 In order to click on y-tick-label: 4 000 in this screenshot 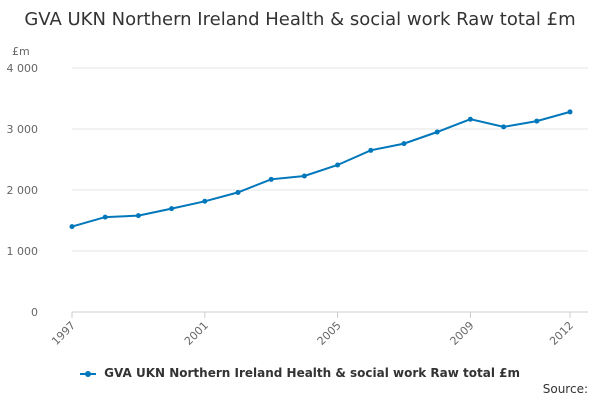, I will do `click(23, 68)`.